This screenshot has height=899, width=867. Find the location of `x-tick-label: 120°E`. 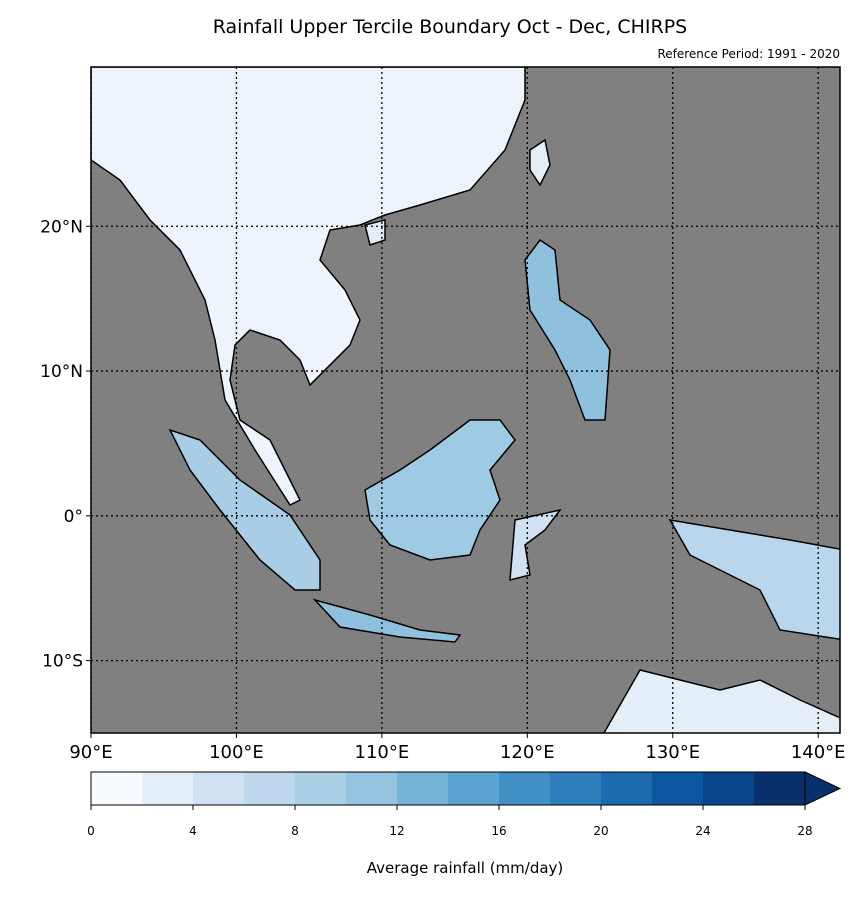

x-tick-label: 120°E is located at coordinates (527, 752).